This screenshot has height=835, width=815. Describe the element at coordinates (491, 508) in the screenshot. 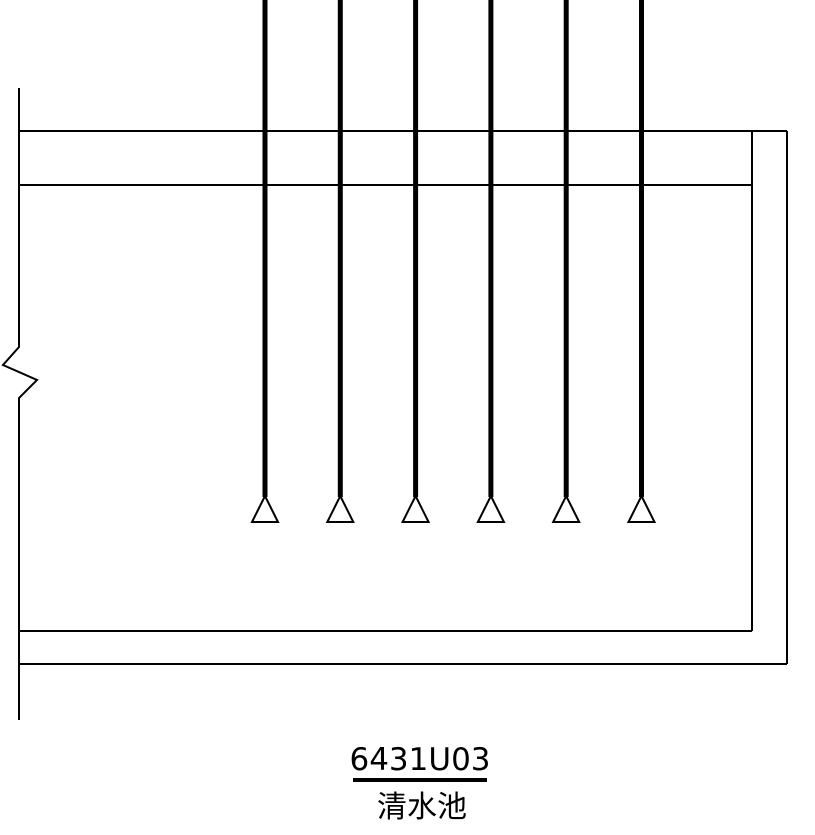

I see `nozzle-4-icon` at that location.